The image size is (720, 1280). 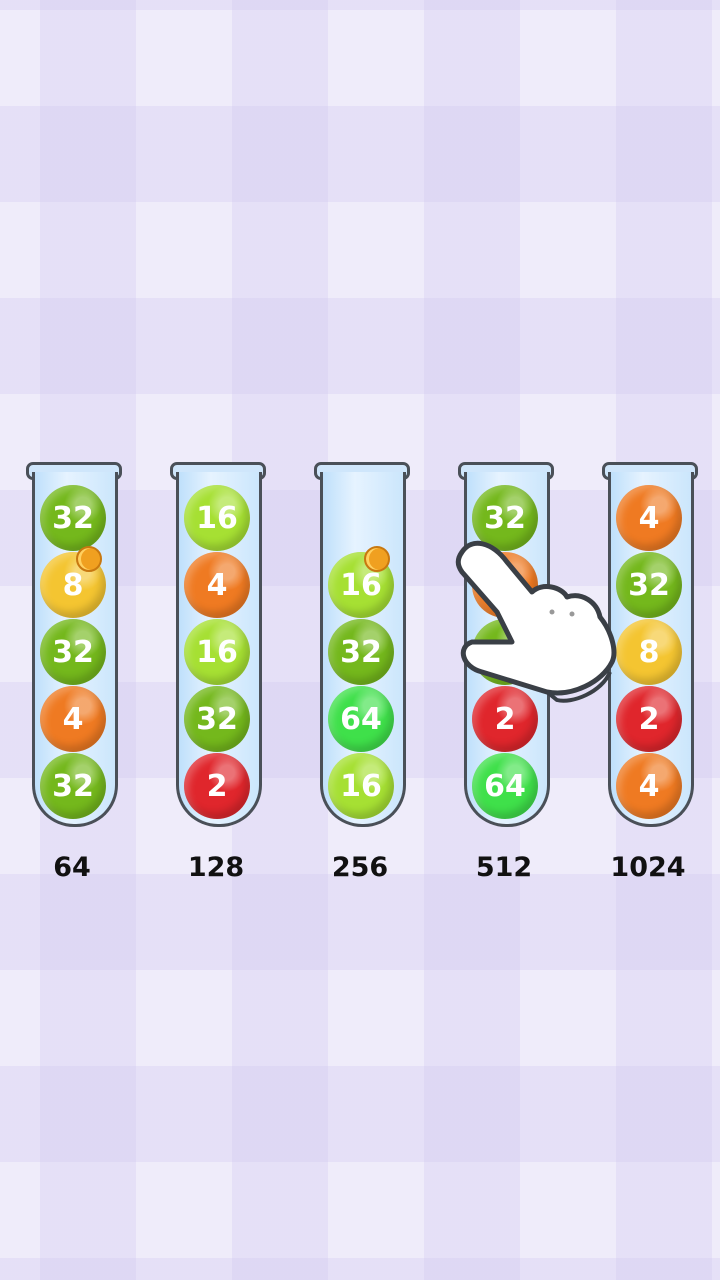 What do you see at coordinates (72, 867) in the screenshot?
I see `tube-target-label: 64` at bounding box center [72, 867].